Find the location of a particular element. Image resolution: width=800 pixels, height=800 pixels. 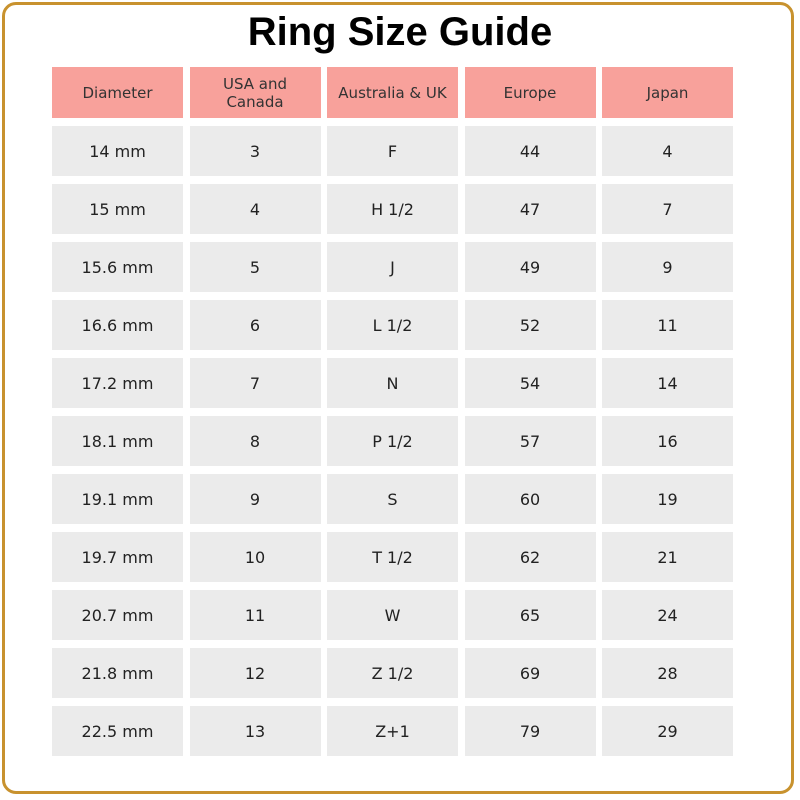

column-header: Europe is located at coordinates (530, 92).